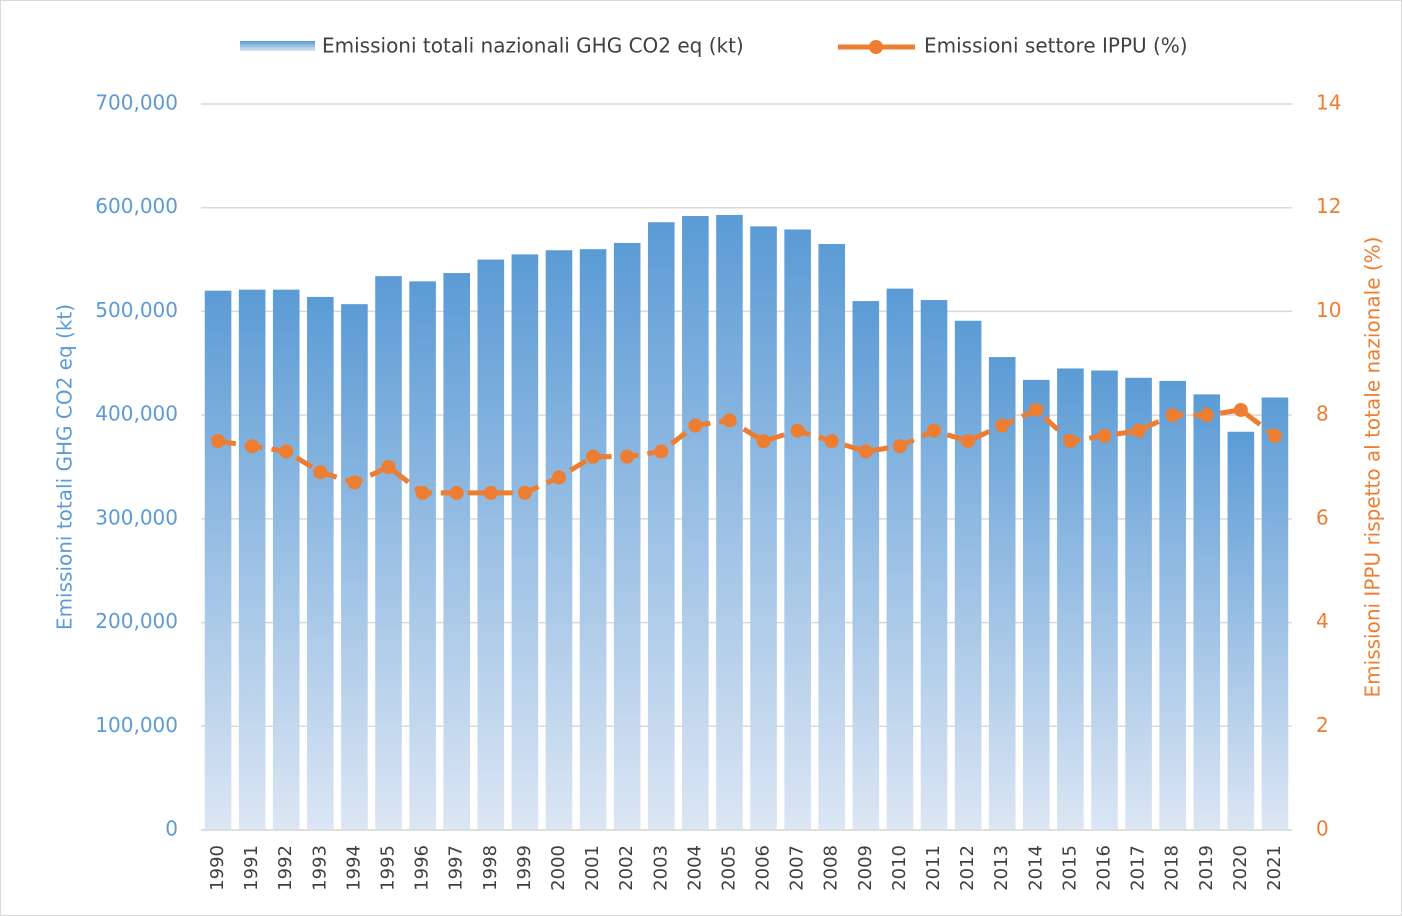 Image resolution: width=1402 pixels, height=916 pixels. What do you see at coordinates (353, 868) in the screenshot?
I see `x-tick-label: 1994` at bounding box center [353, 868].